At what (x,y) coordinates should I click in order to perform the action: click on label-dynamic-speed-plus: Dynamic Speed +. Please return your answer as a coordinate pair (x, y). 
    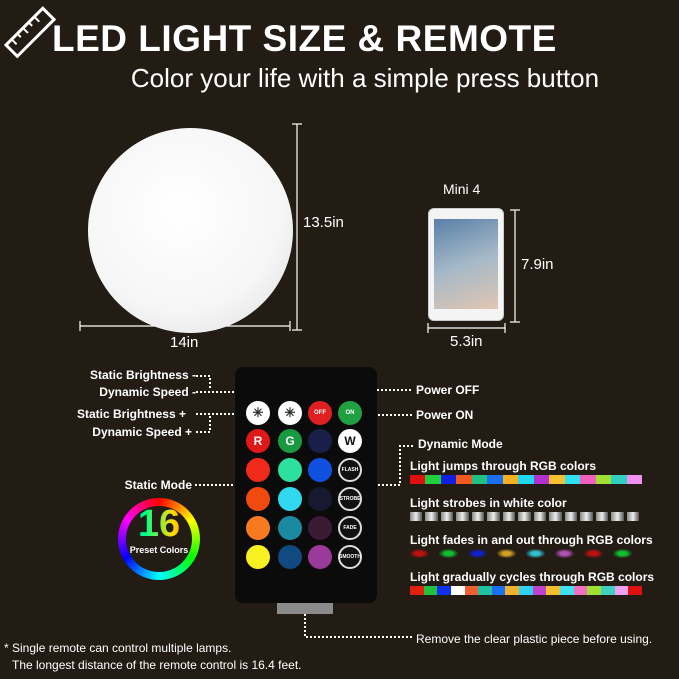
    Looking at the image, I should click on (142, 432).